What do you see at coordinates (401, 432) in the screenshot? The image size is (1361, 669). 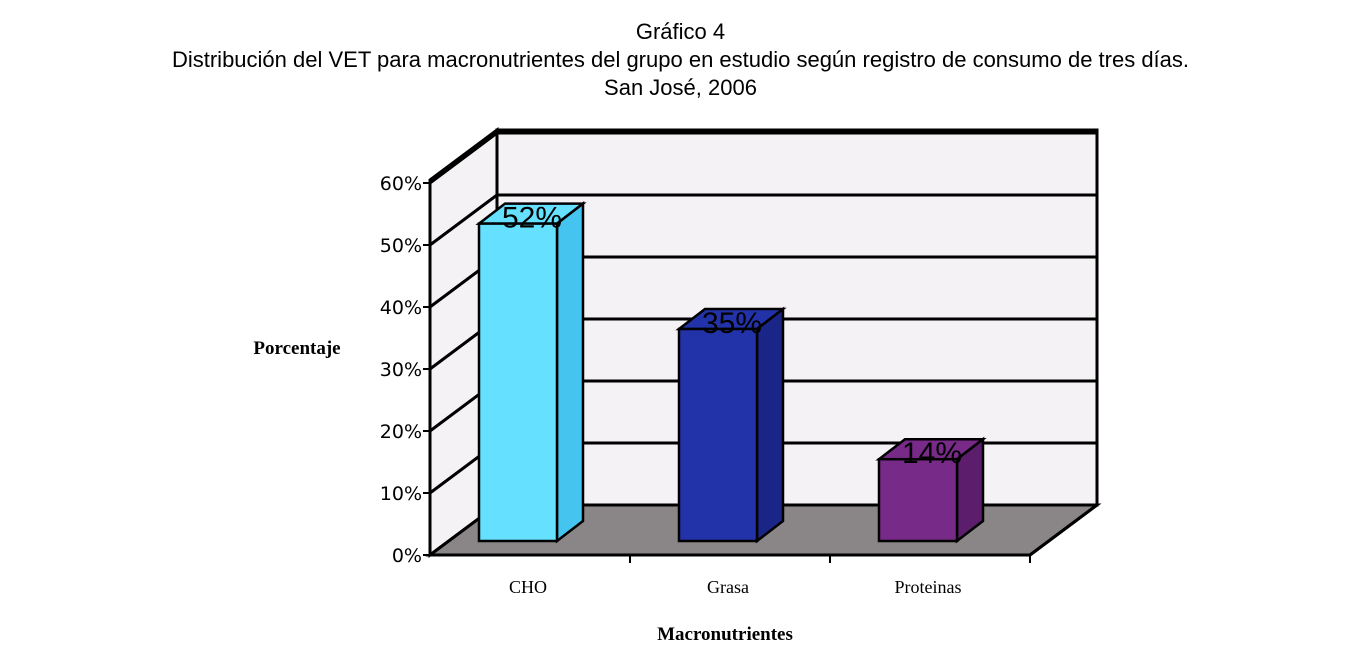 I see `y-tick-label: 20%` at bounding box center [401, 432].